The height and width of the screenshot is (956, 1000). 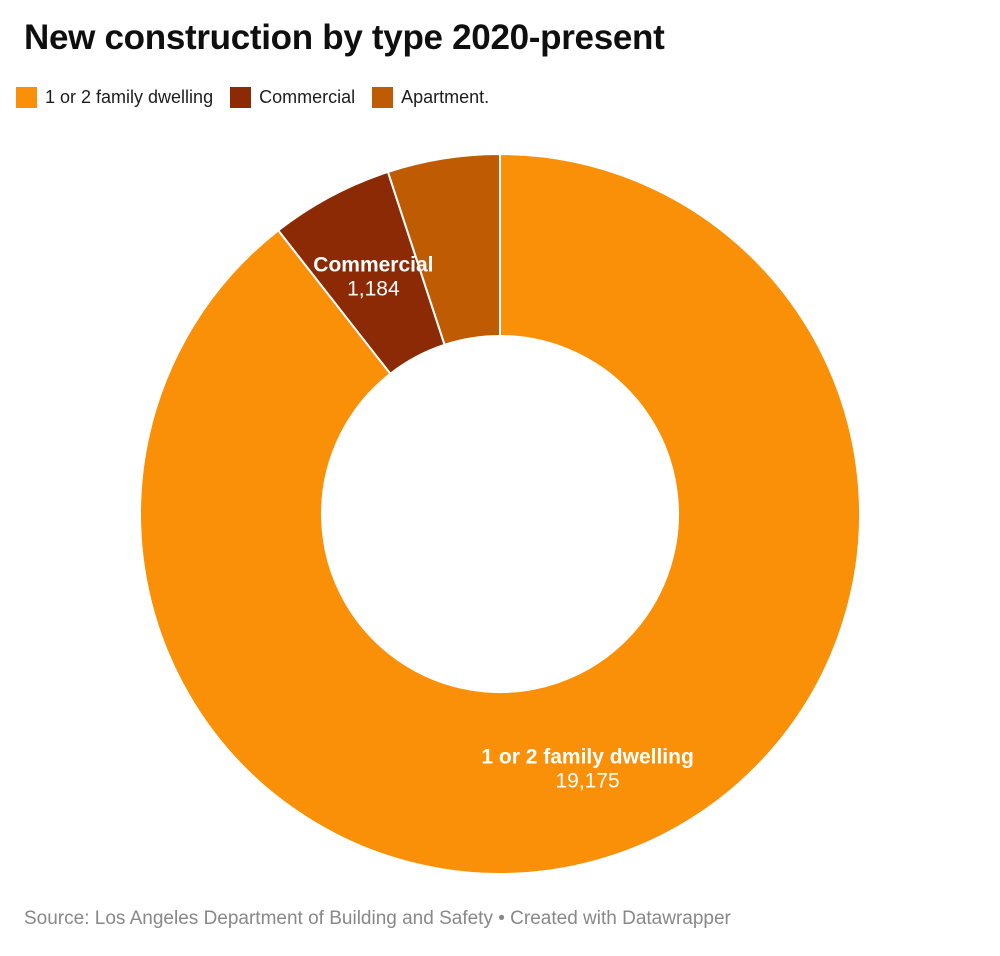 I want to click on legend-item-commercial: Commercial, so click(x=292, y=97).